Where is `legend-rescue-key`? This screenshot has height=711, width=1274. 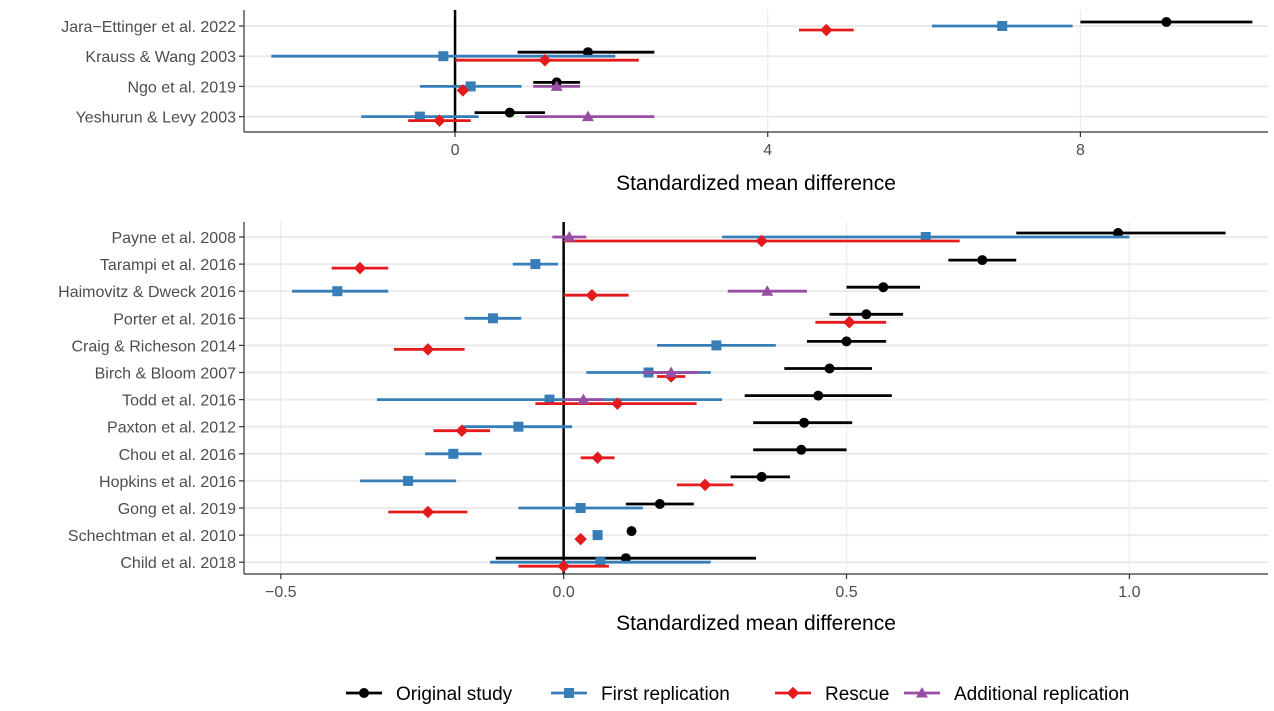
legend-rescue-key is located at coordinates (793, 693).